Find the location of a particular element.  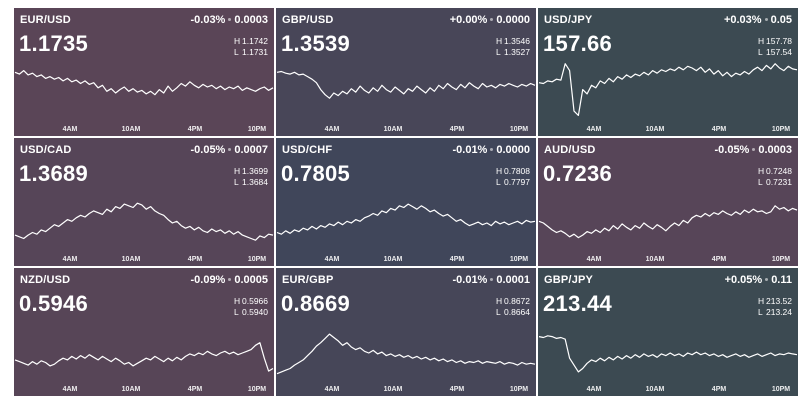

high-low-readout: H 157.78 L 157.54 is located at coordinates (775, 47).